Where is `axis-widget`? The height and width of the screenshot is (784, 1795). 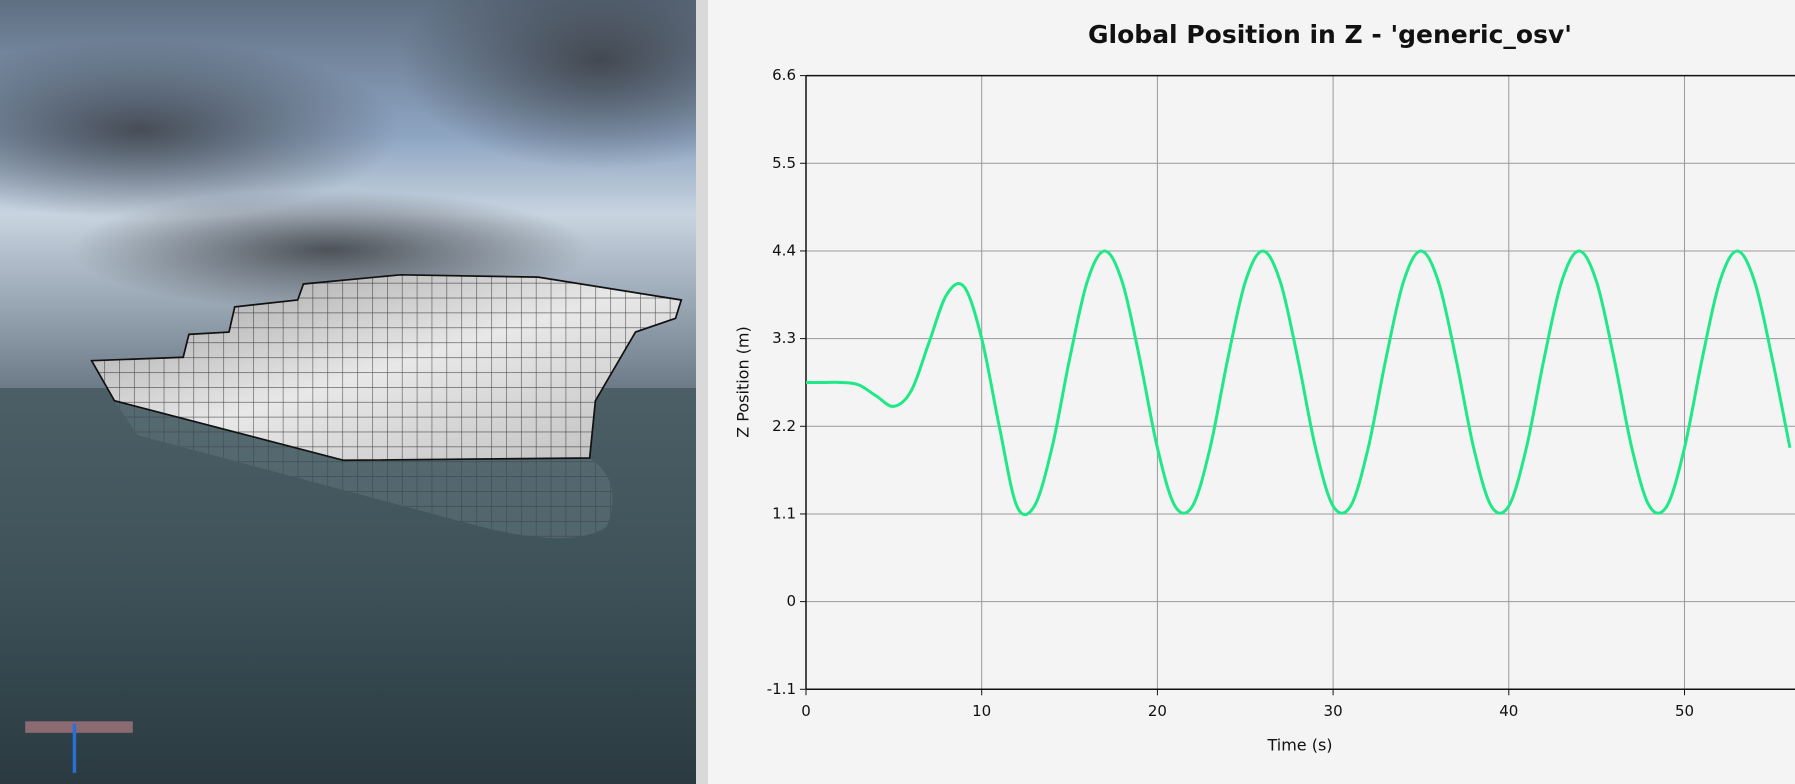 axis-widget is located at coordinates (79, 727).